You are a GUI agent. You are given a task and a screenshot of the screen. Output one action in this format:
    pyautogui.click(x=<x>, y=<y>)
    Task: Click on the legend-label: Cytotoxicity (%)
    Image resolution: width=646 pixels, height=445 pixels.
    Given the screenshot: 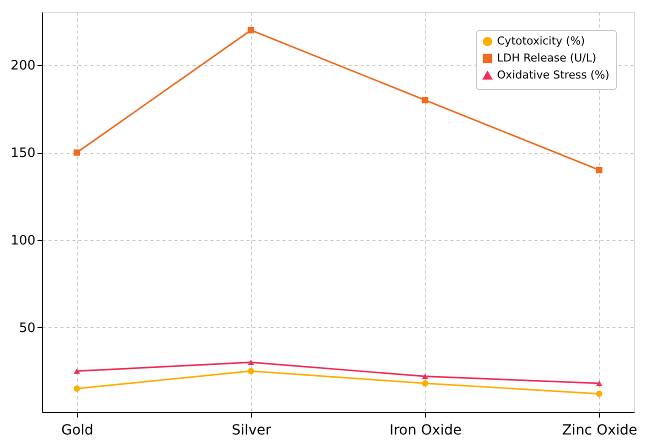 What is the action you would take?
    pyautogui.click(x=541, y=41)
    